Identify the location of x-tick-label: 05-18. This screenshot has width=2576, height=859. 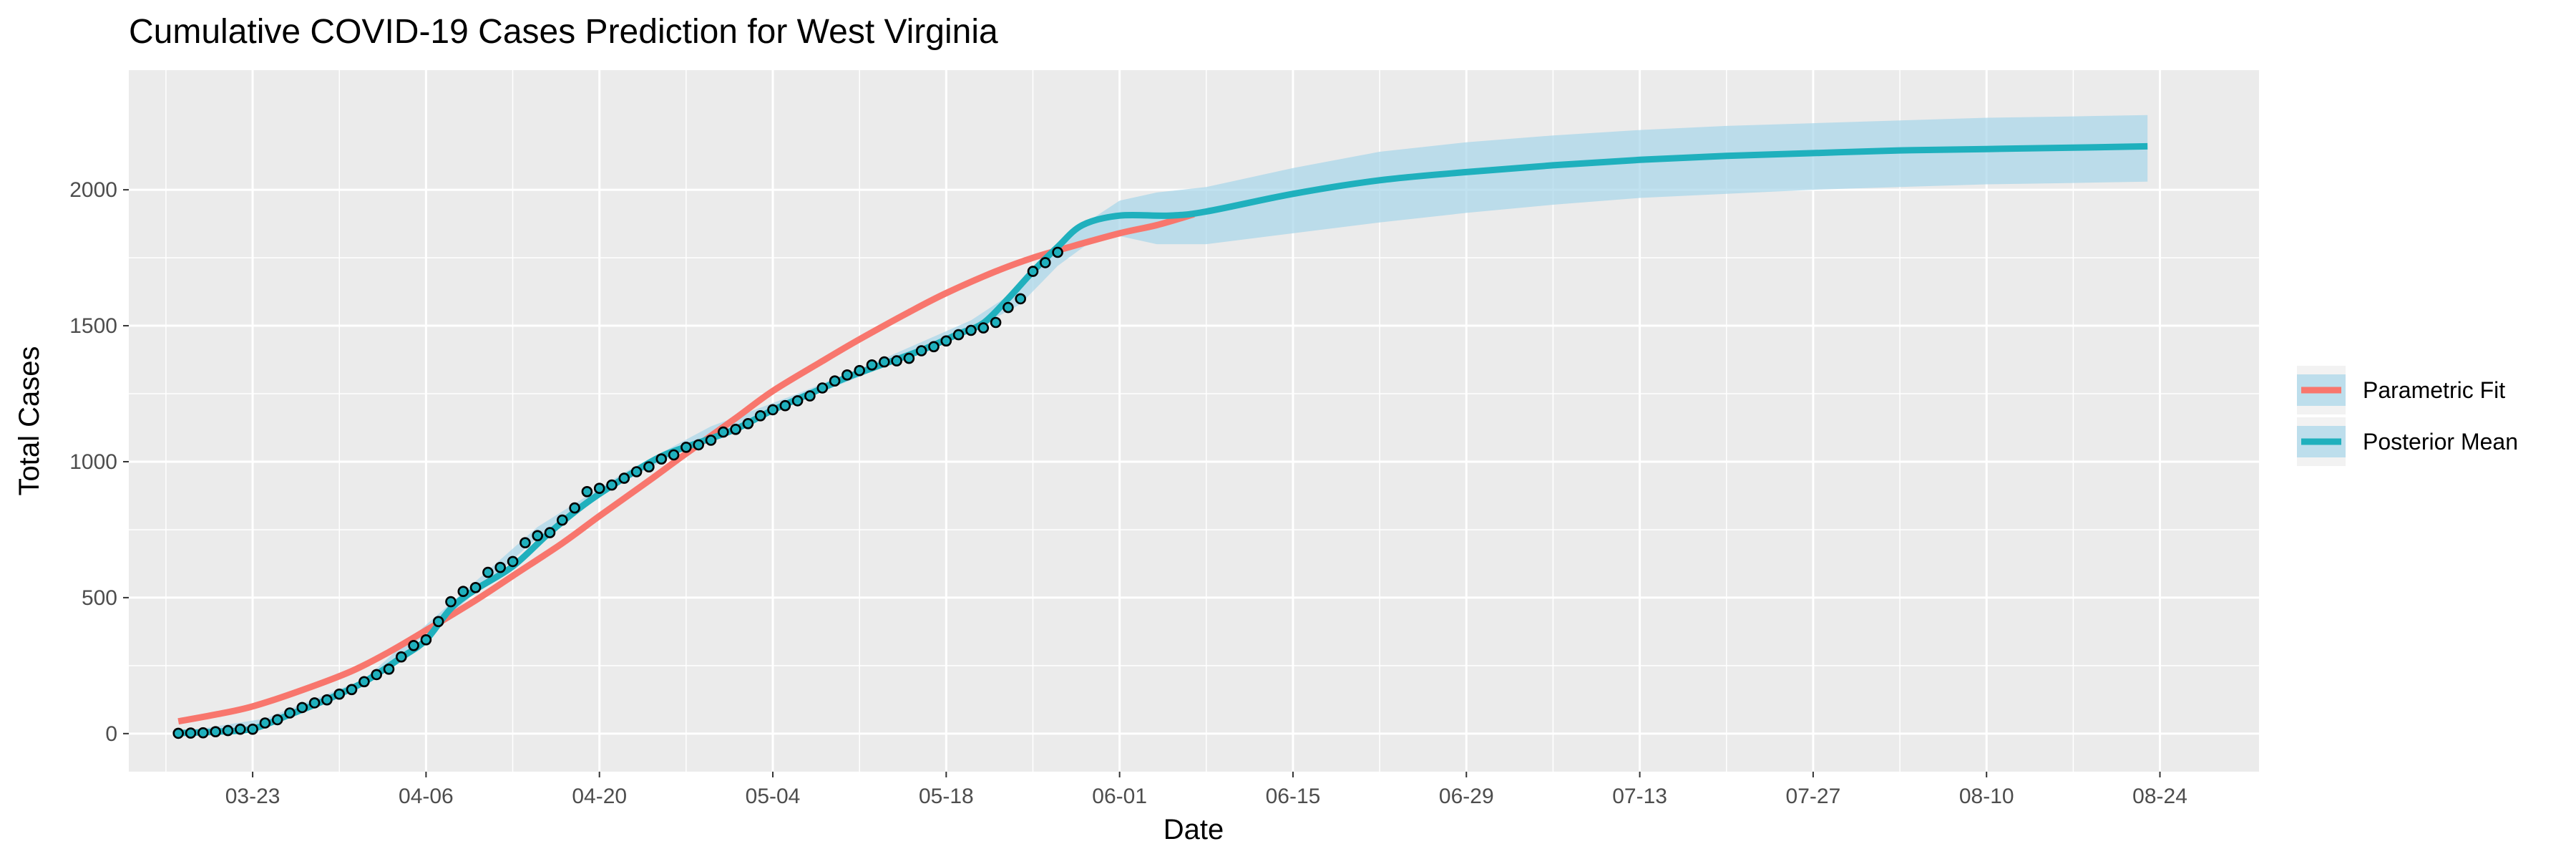
(946, 796).